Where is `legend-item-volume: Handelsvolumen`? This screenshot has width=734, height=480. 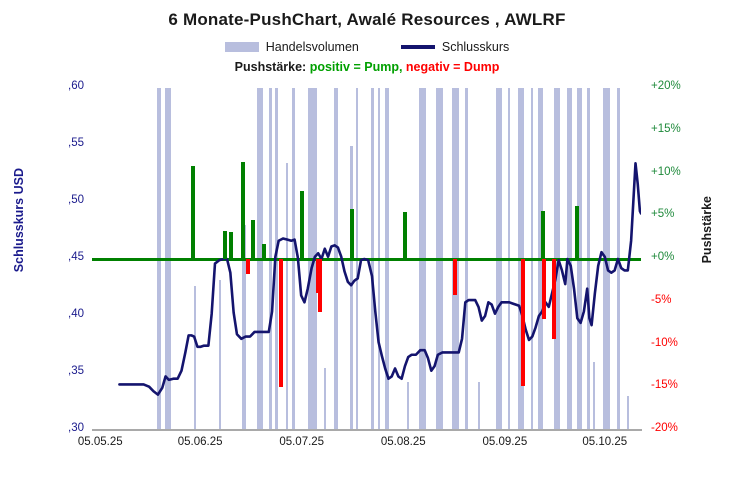
legend-item-volume: Handelsvolumen is located at coordinates (291, 47).